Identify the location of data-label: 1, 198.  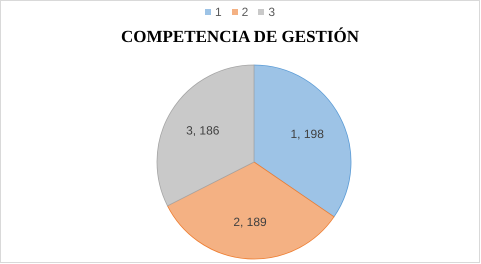
(307, 133).